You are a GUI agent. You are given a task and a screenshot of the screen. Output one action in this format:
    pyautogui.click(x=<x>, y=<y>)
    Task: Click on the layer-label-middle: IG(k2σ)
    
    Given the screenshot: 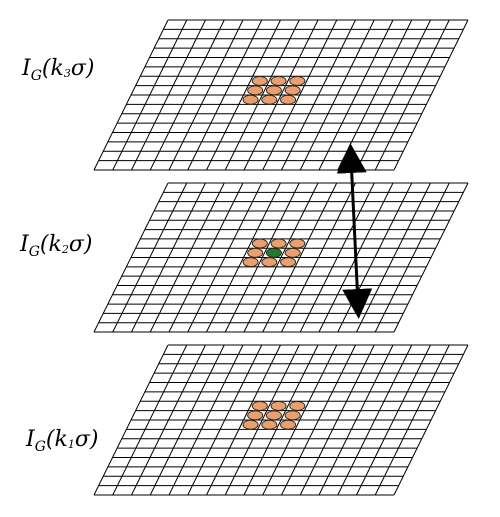 What is the action you would take?
    pyautogui.click(x=56, y=246)
    